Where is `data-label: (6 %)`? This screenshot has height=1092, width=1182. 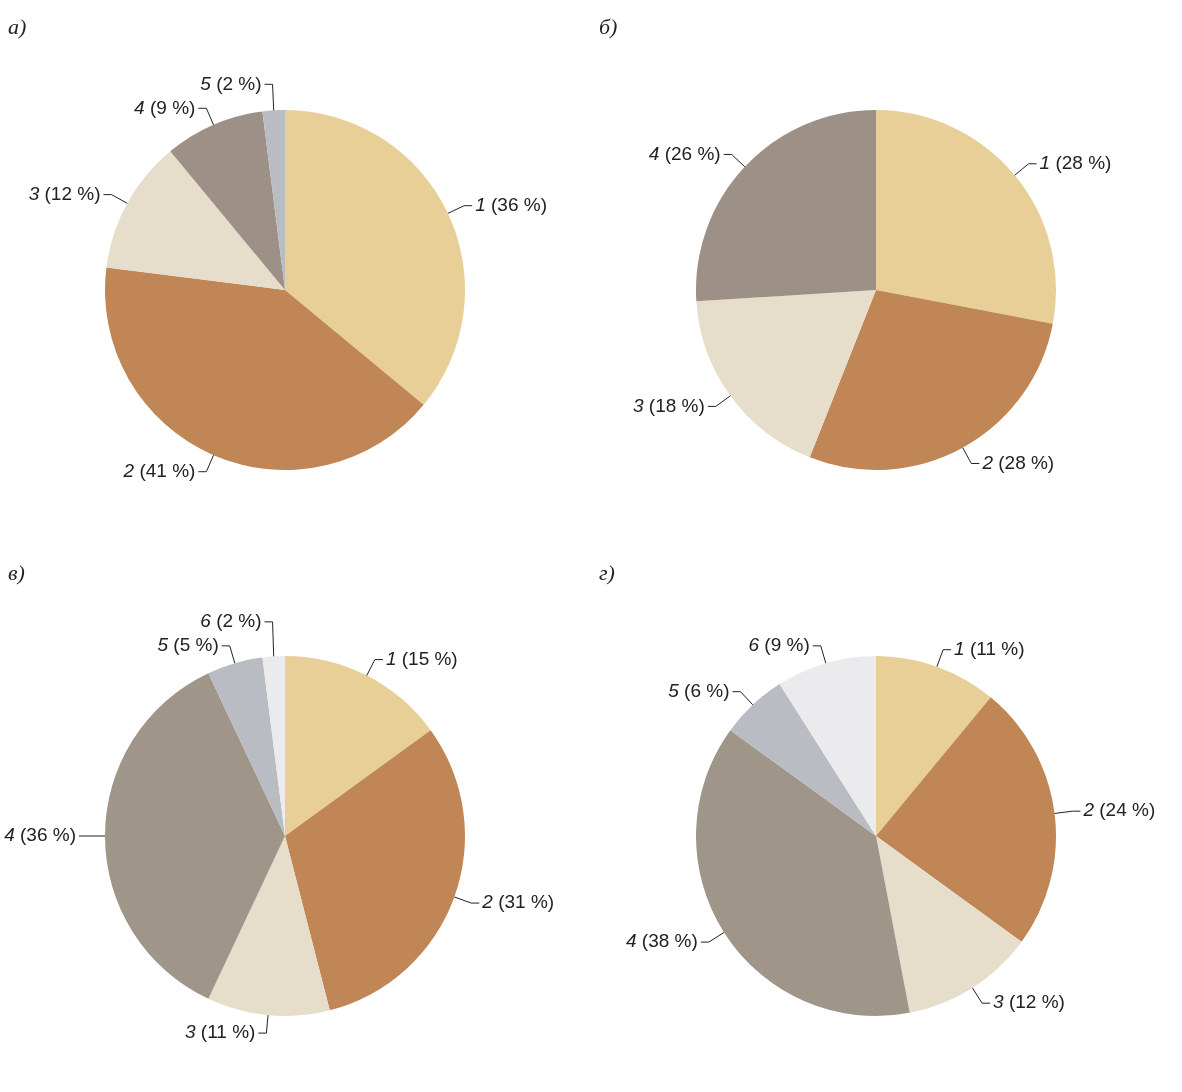 data-label: (6 %) is located at coordinates (704, 690).